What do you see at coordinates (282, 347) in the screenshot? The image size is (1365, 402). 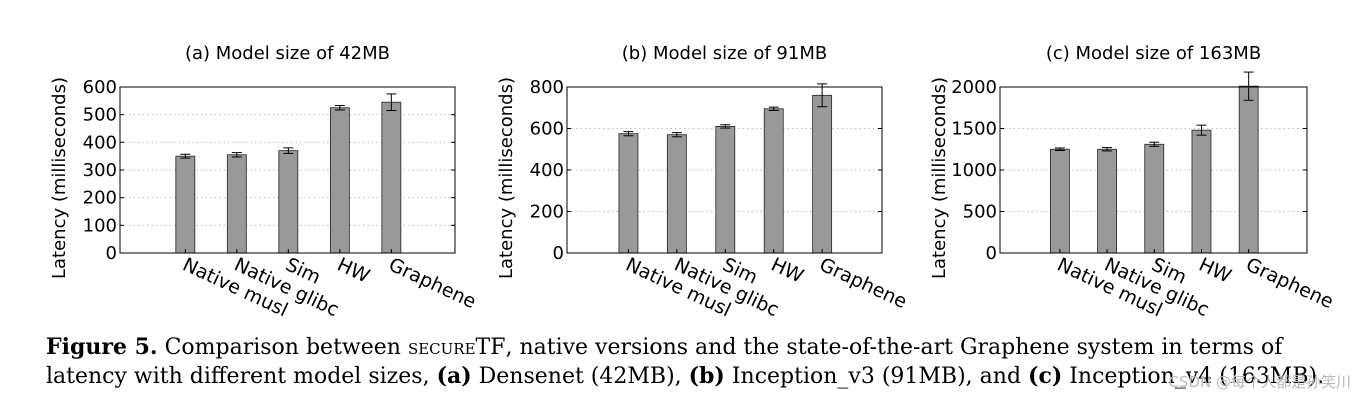 I see `caption-text-1: Comparison between` at bounding box center [282, 347].